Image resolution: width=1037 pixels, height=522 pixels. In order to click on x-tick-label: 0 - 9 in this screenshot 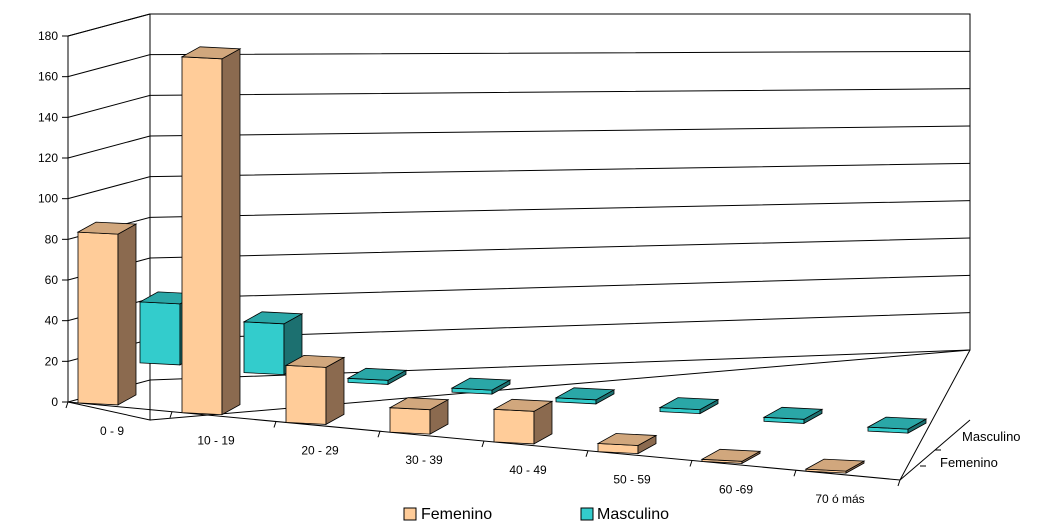, I will do `click(112, 431)`.